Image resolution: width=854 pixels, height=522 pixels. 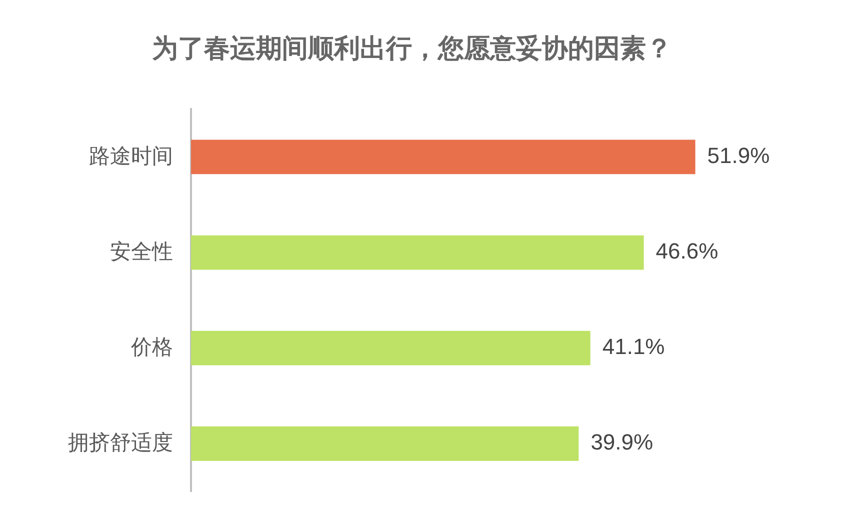 What do you see at coordinates (120, 442) in the screenshot?
I see `y-tick-label: 拥挤舒适度` at bounding box center [120, 442].